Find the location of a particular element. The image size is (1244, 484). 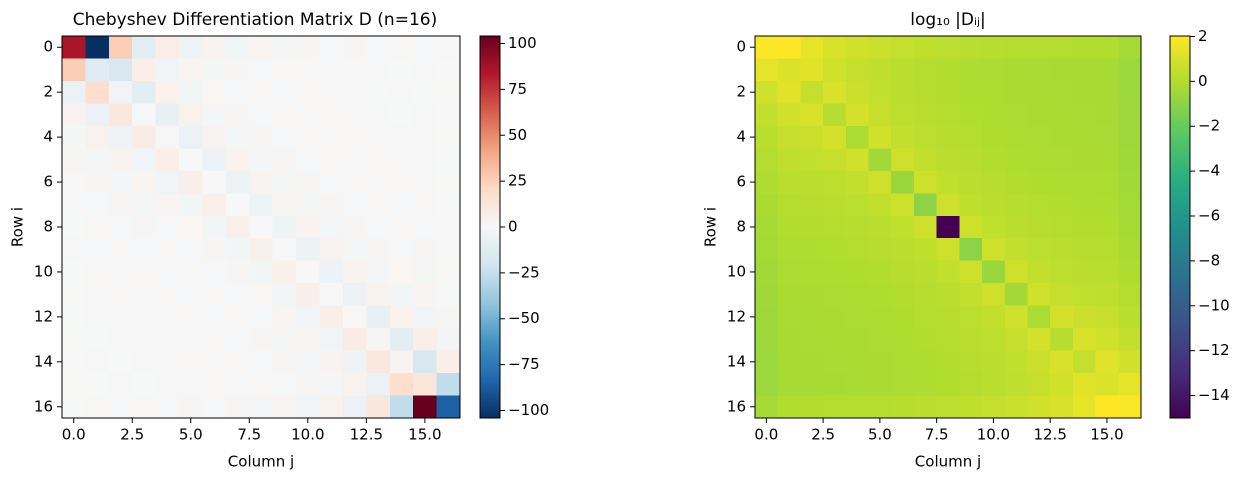

colorbar-tick-label: −4 is located at coordinates (1209, 171).